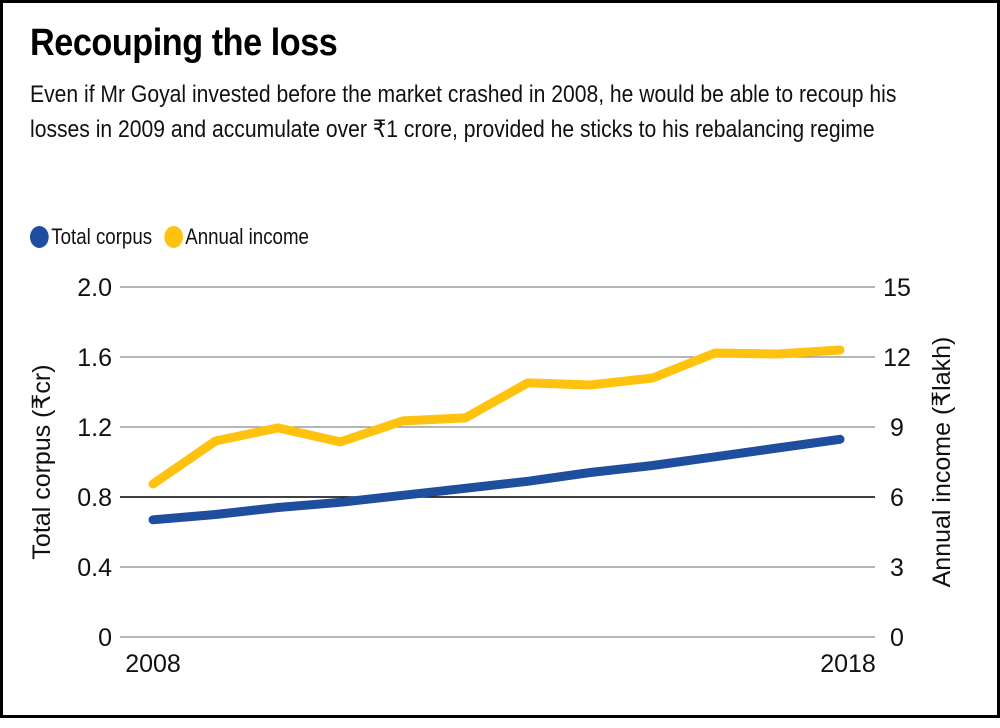 This screenshot has width=1000, height=728. Describe the element at coordinates (94, 568) in the screenshot. I see `left-tick-label: 0.4` at that location.